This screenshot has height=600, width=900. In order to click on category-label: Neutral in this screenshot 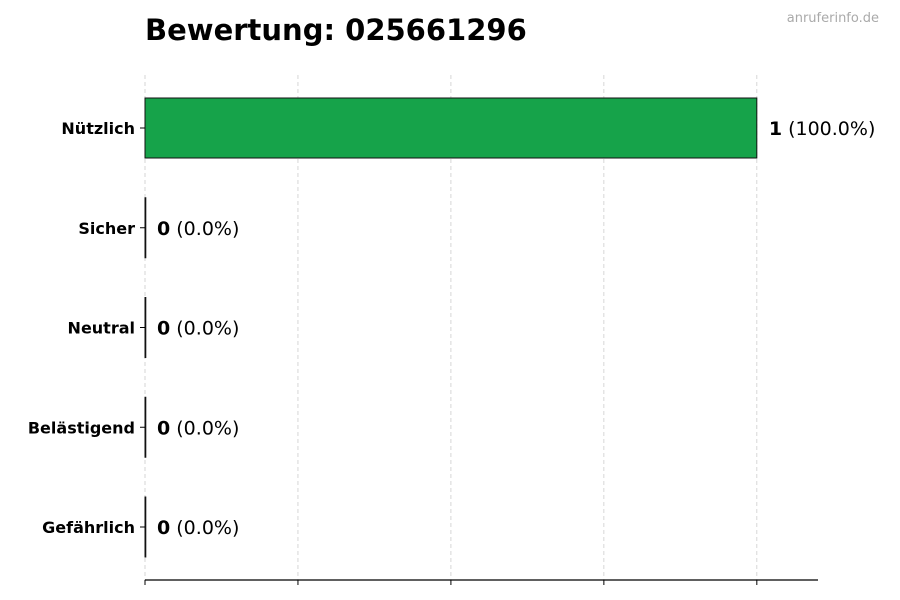, I will do `click(101, 328)`.